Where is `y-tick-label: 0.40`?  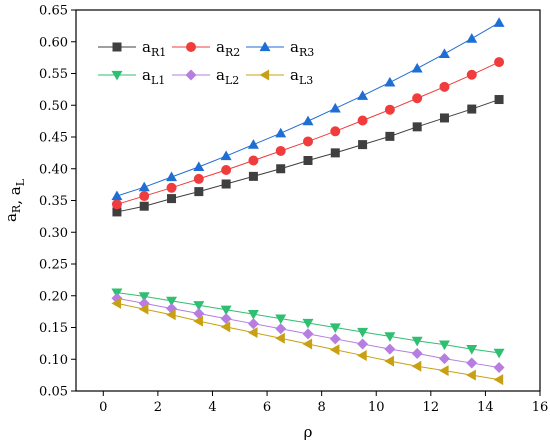
y-tick-label: 0.40 is located at coordinates (53, 169).